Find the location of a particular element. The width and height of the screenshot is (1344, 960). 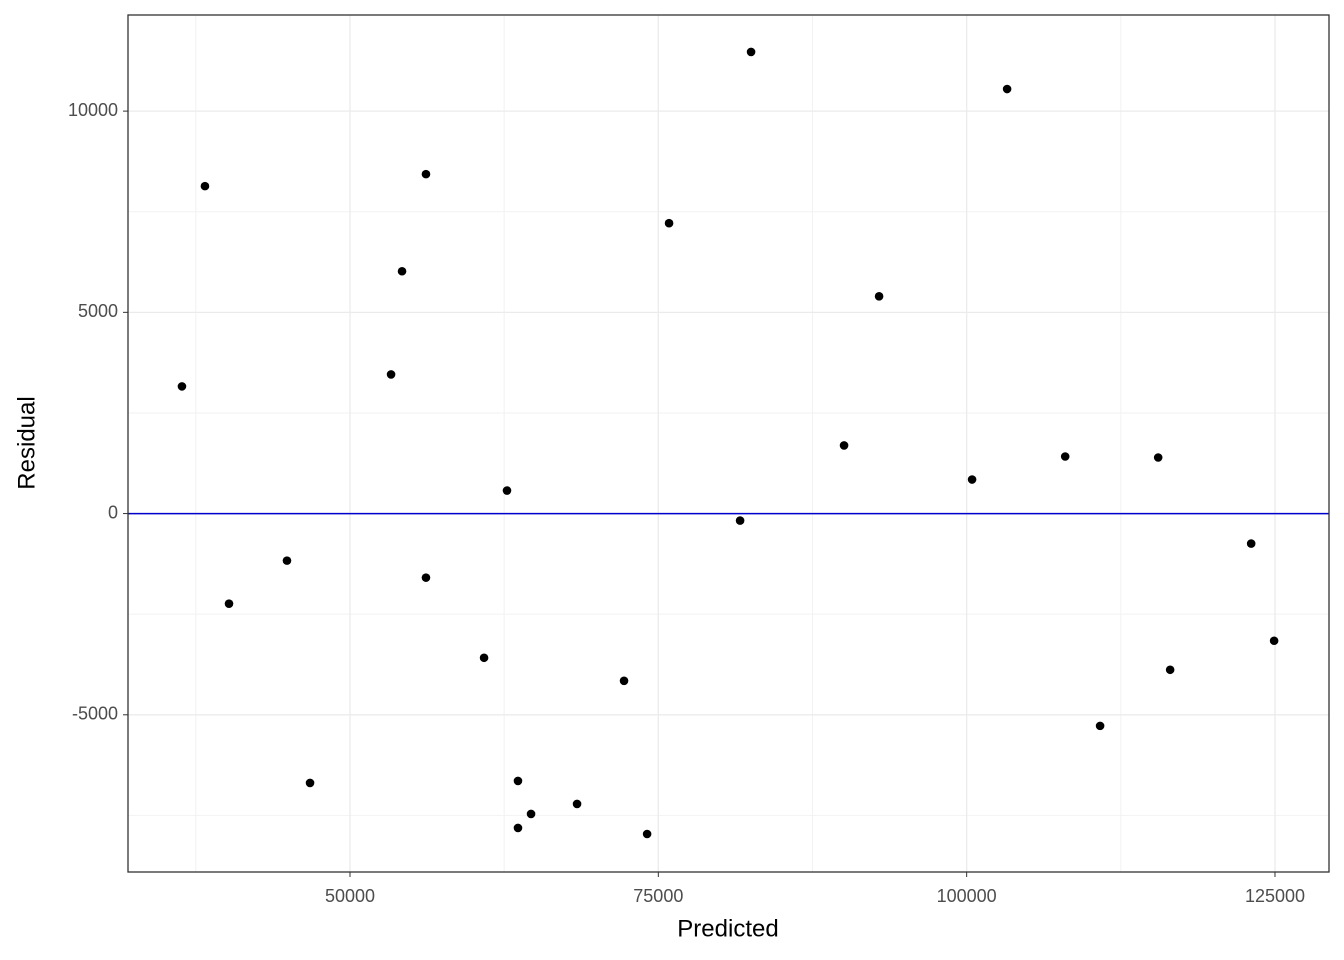

y-tick-label: -5000 is located at coordinates (95, 714).